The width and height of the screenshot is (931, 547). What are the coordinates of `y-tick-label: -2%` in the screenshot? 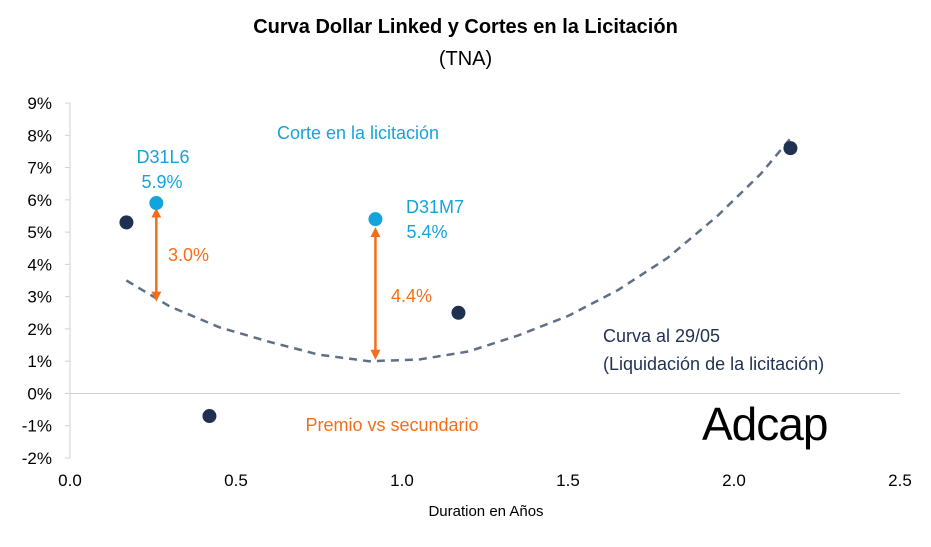 It's located at (37, 458).